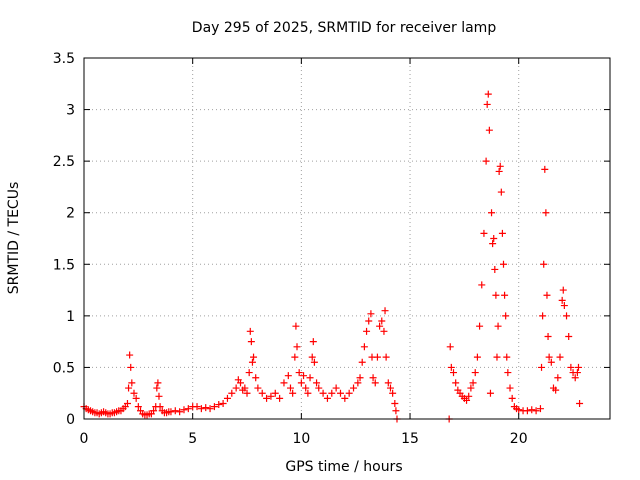 This screenshot has height=480, width=640. What do you see at coordinates (70, 111) in the screenshot?
I see `y-tick-label: 3` at bounding box center [70, 111].